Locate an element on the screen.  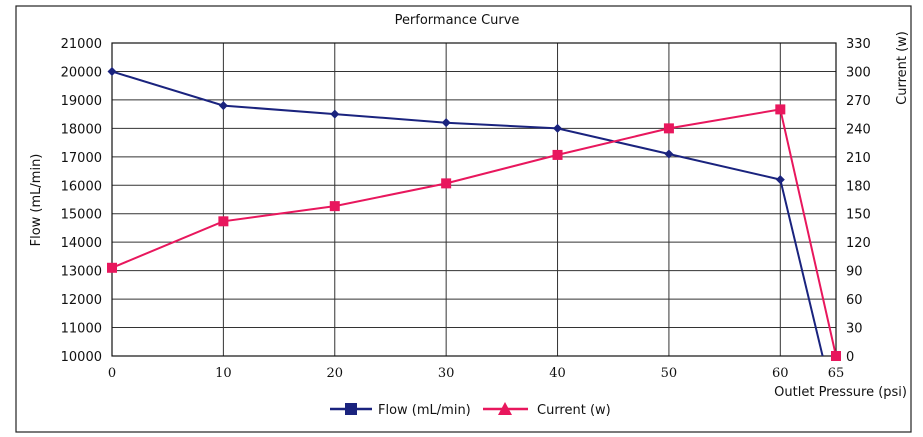
legend-current-label: Current (w) is located at coordinates (574, 410).